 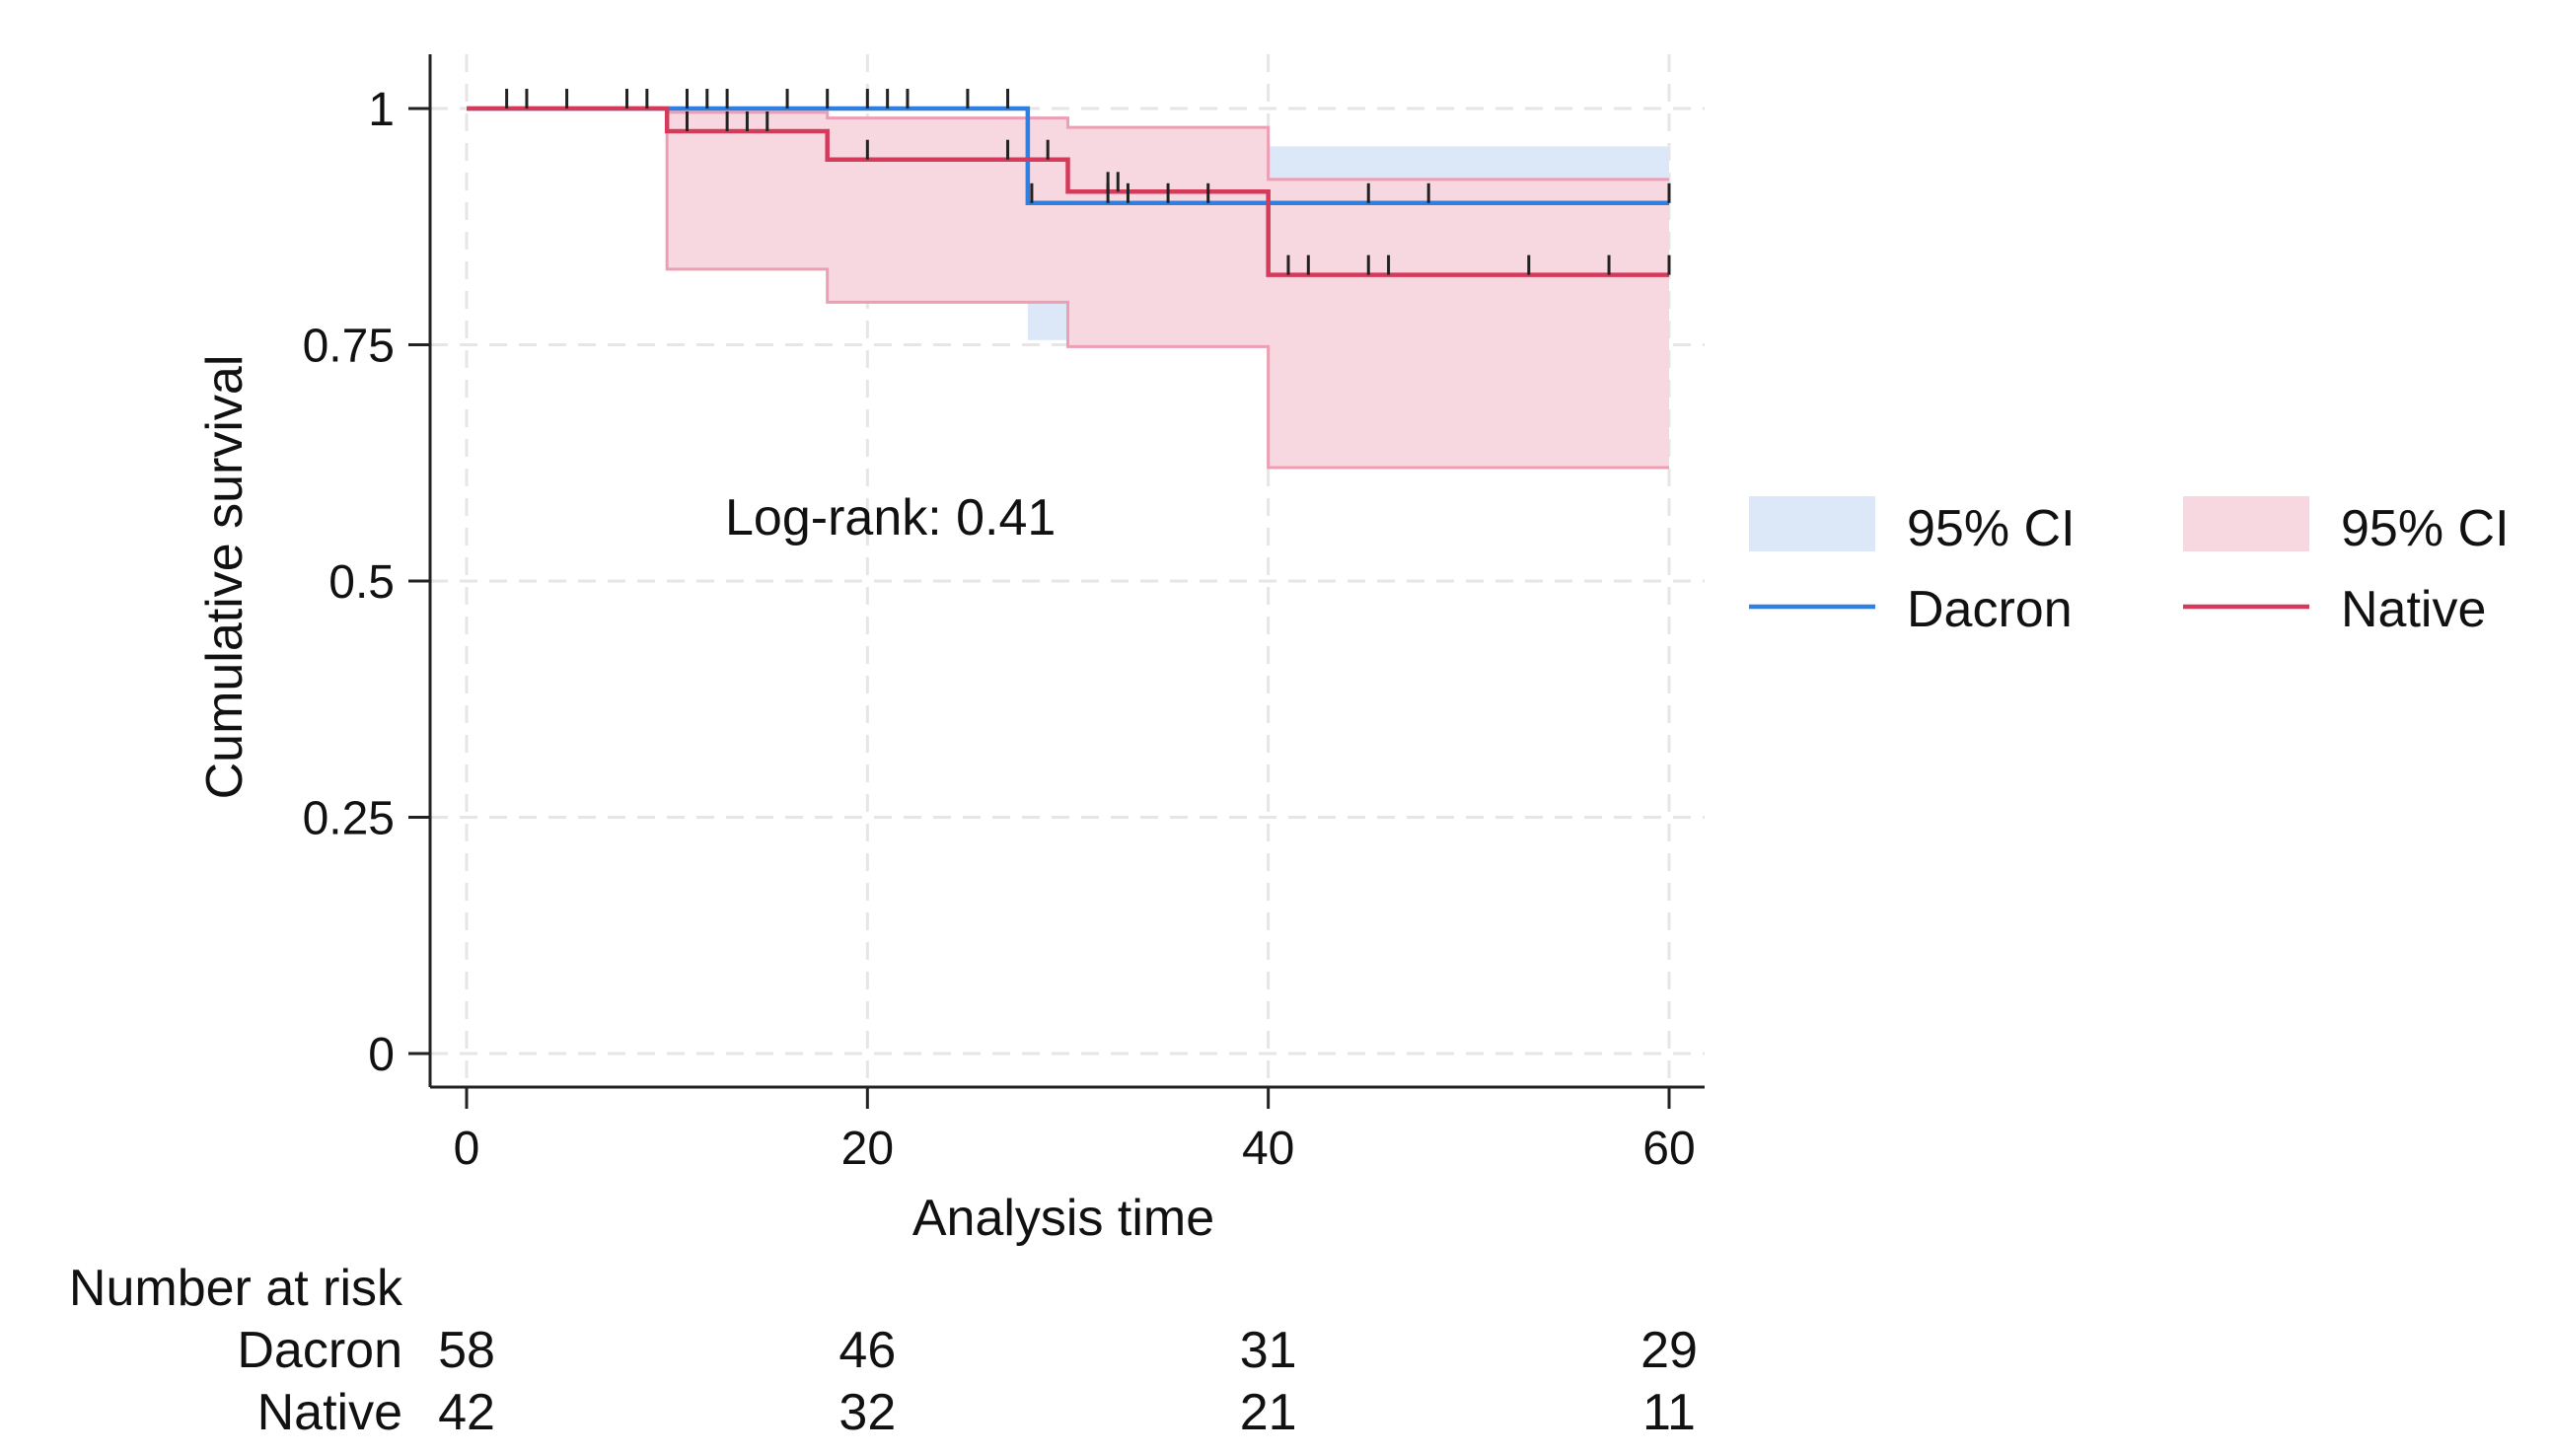 I want to click on y-tick-label: 1, so click(x=381, y=110).